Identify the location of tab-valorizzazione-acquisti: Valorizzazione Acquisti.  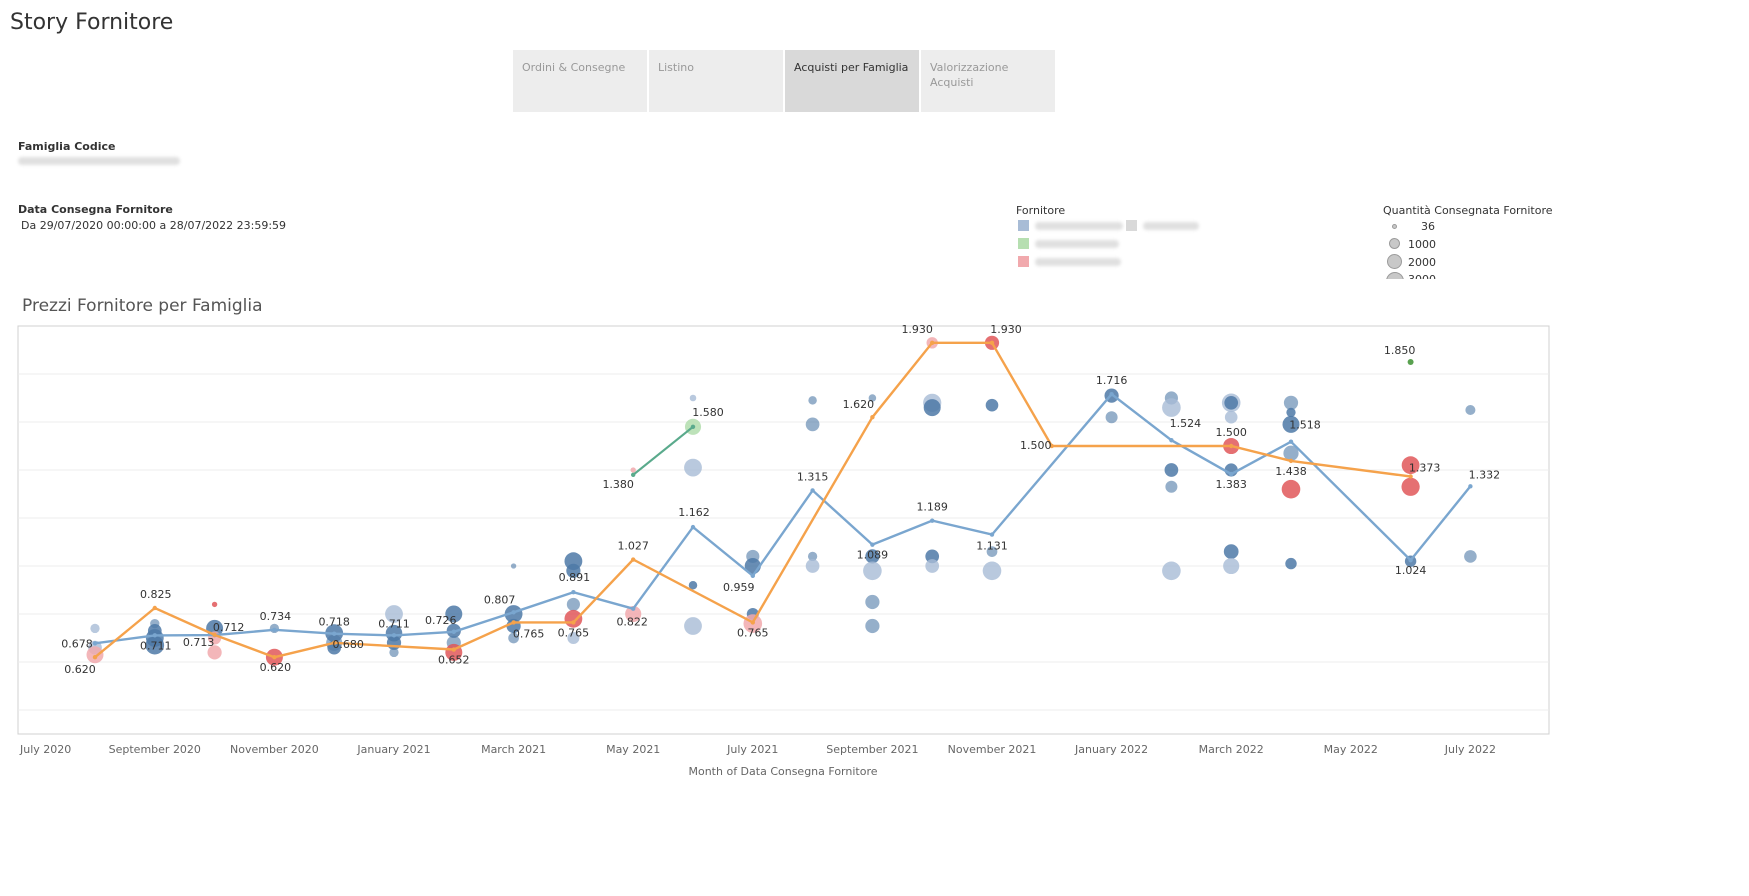
(988, 81).